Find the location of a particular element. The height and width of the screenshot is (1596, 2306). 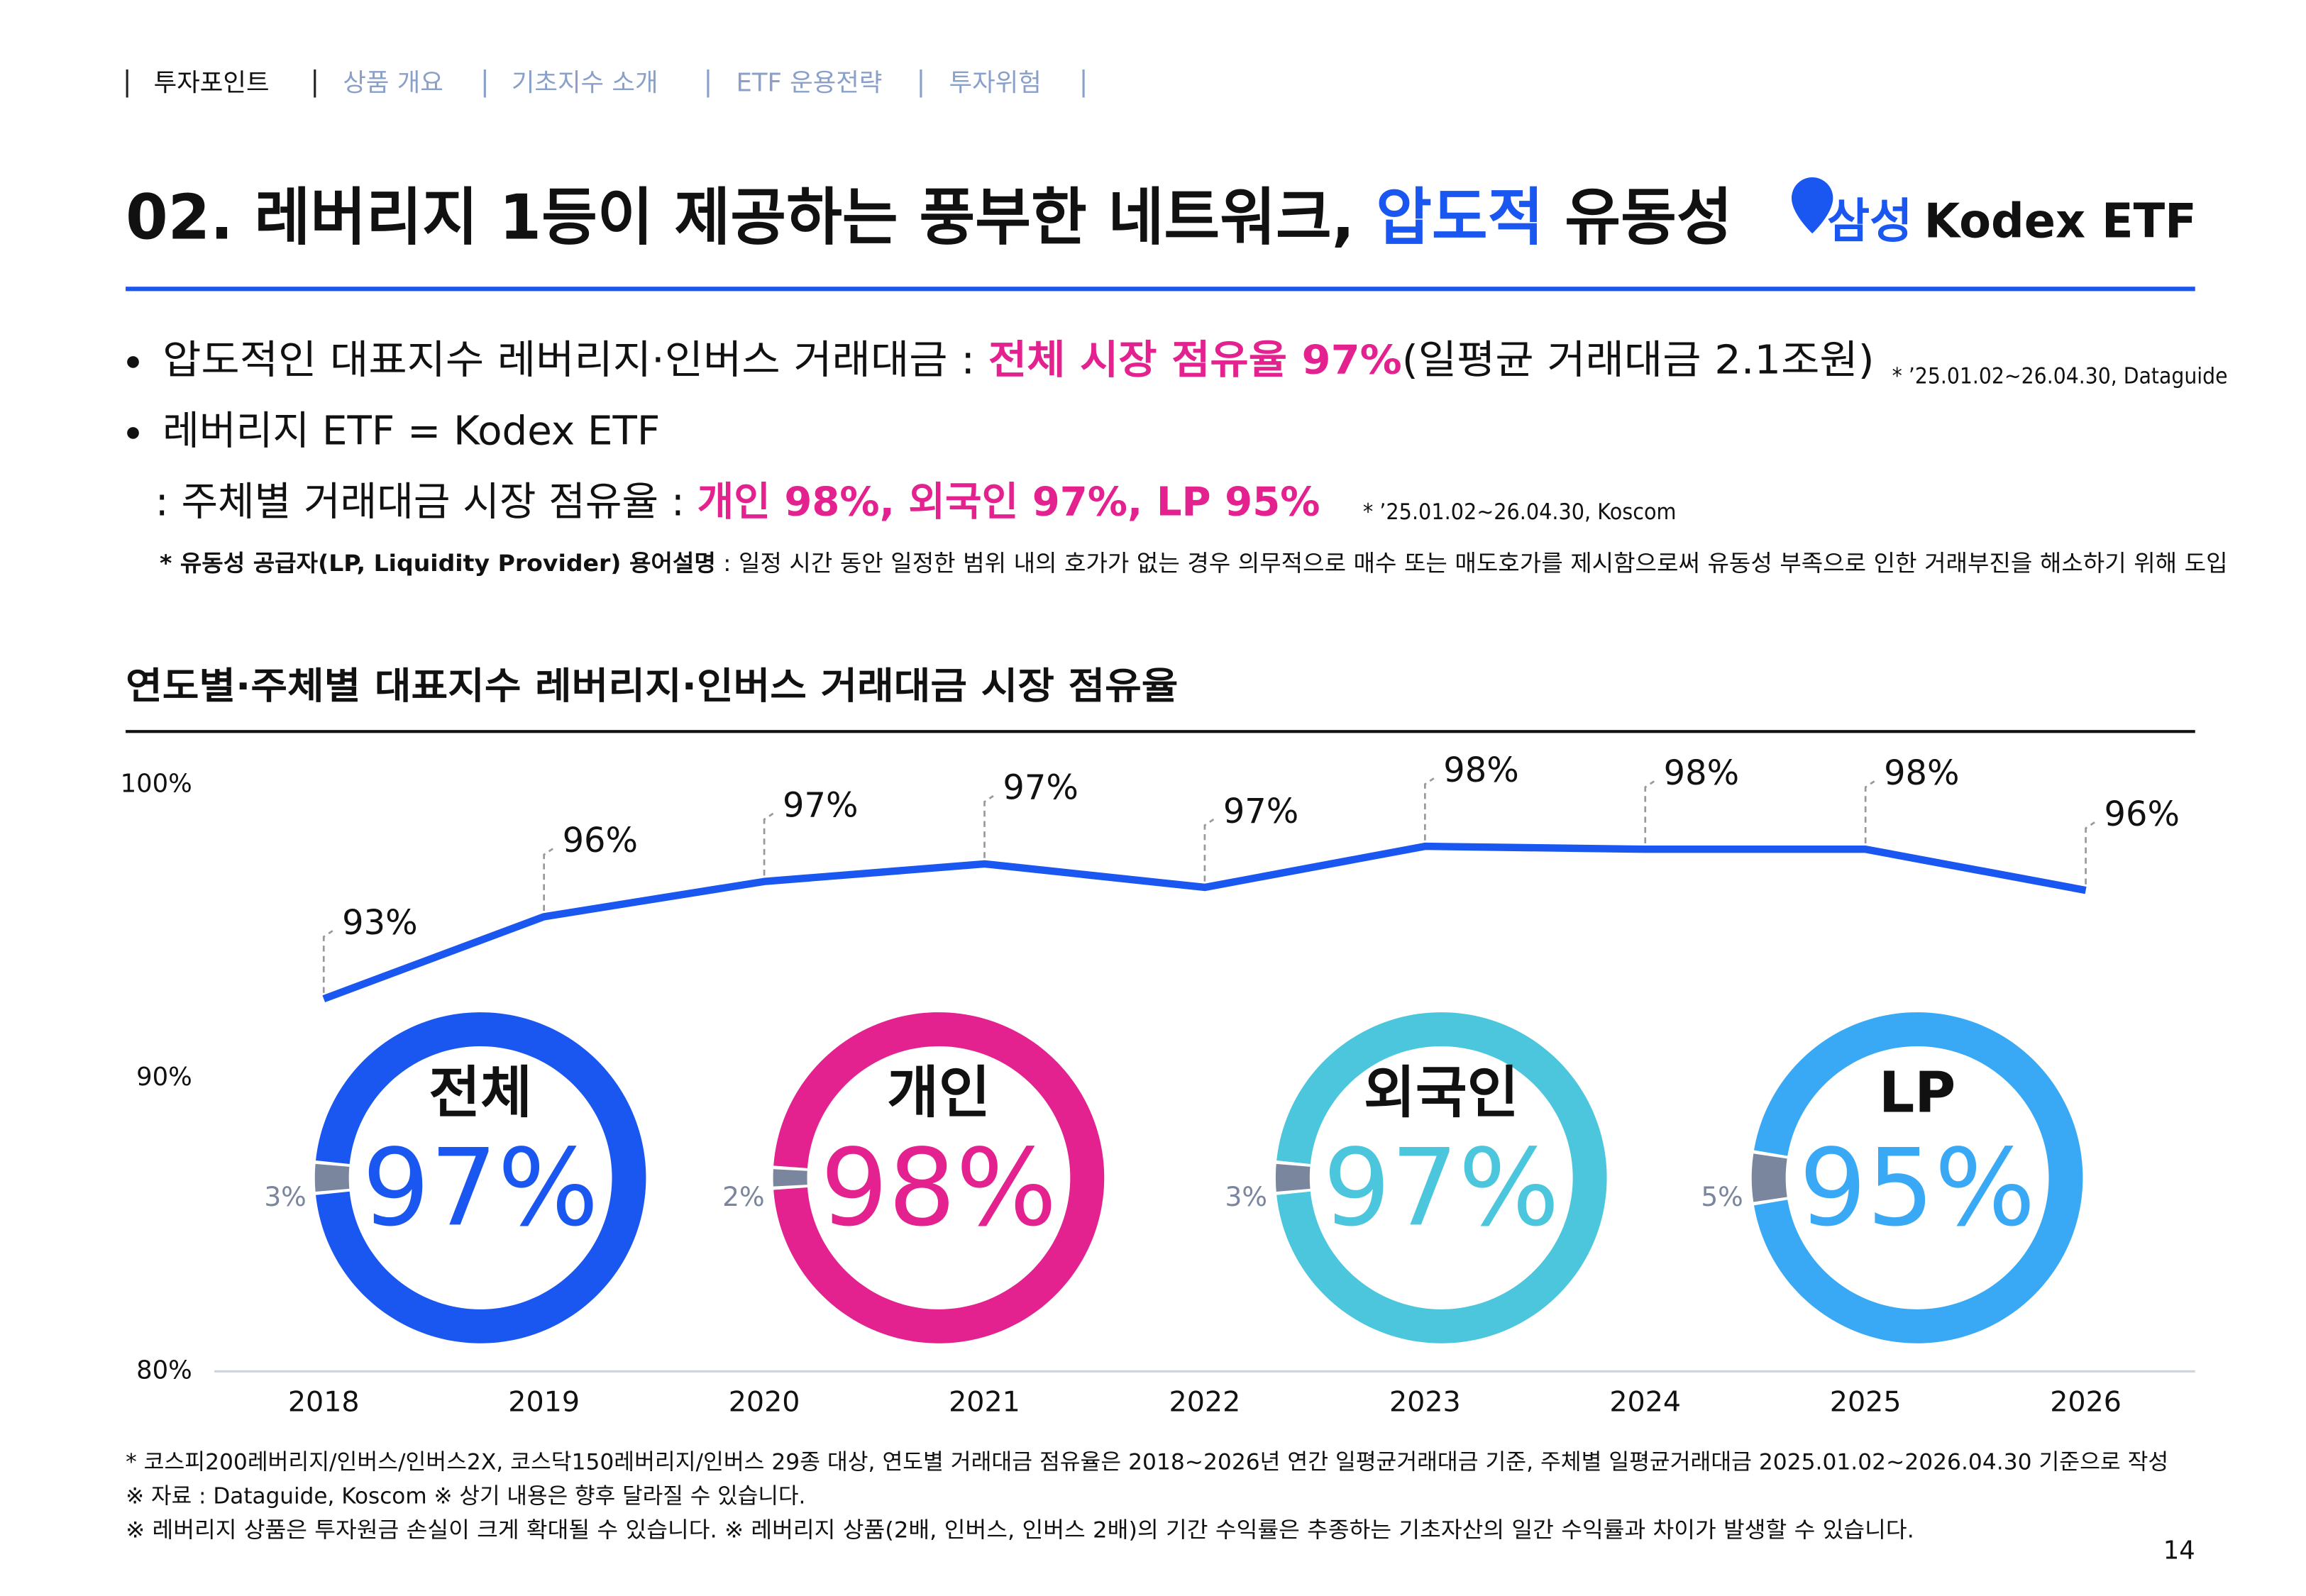

x-tick-label: 2020 is located at coordinates (764, 1402).